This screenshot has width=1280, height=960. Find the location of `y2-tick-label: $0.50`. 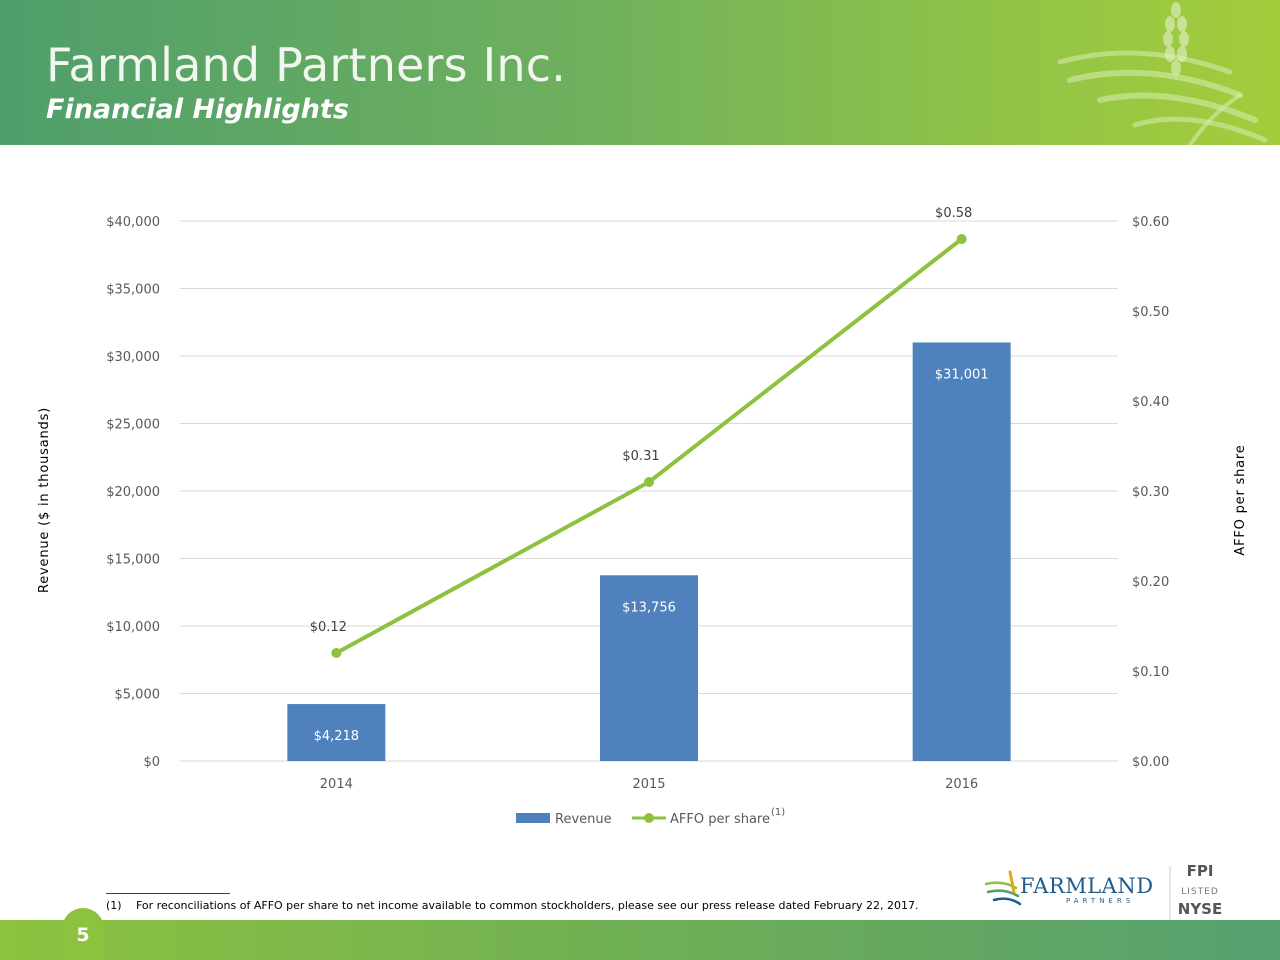

y2-tick-label: $0.50 is located at coordinates (1150, 312).